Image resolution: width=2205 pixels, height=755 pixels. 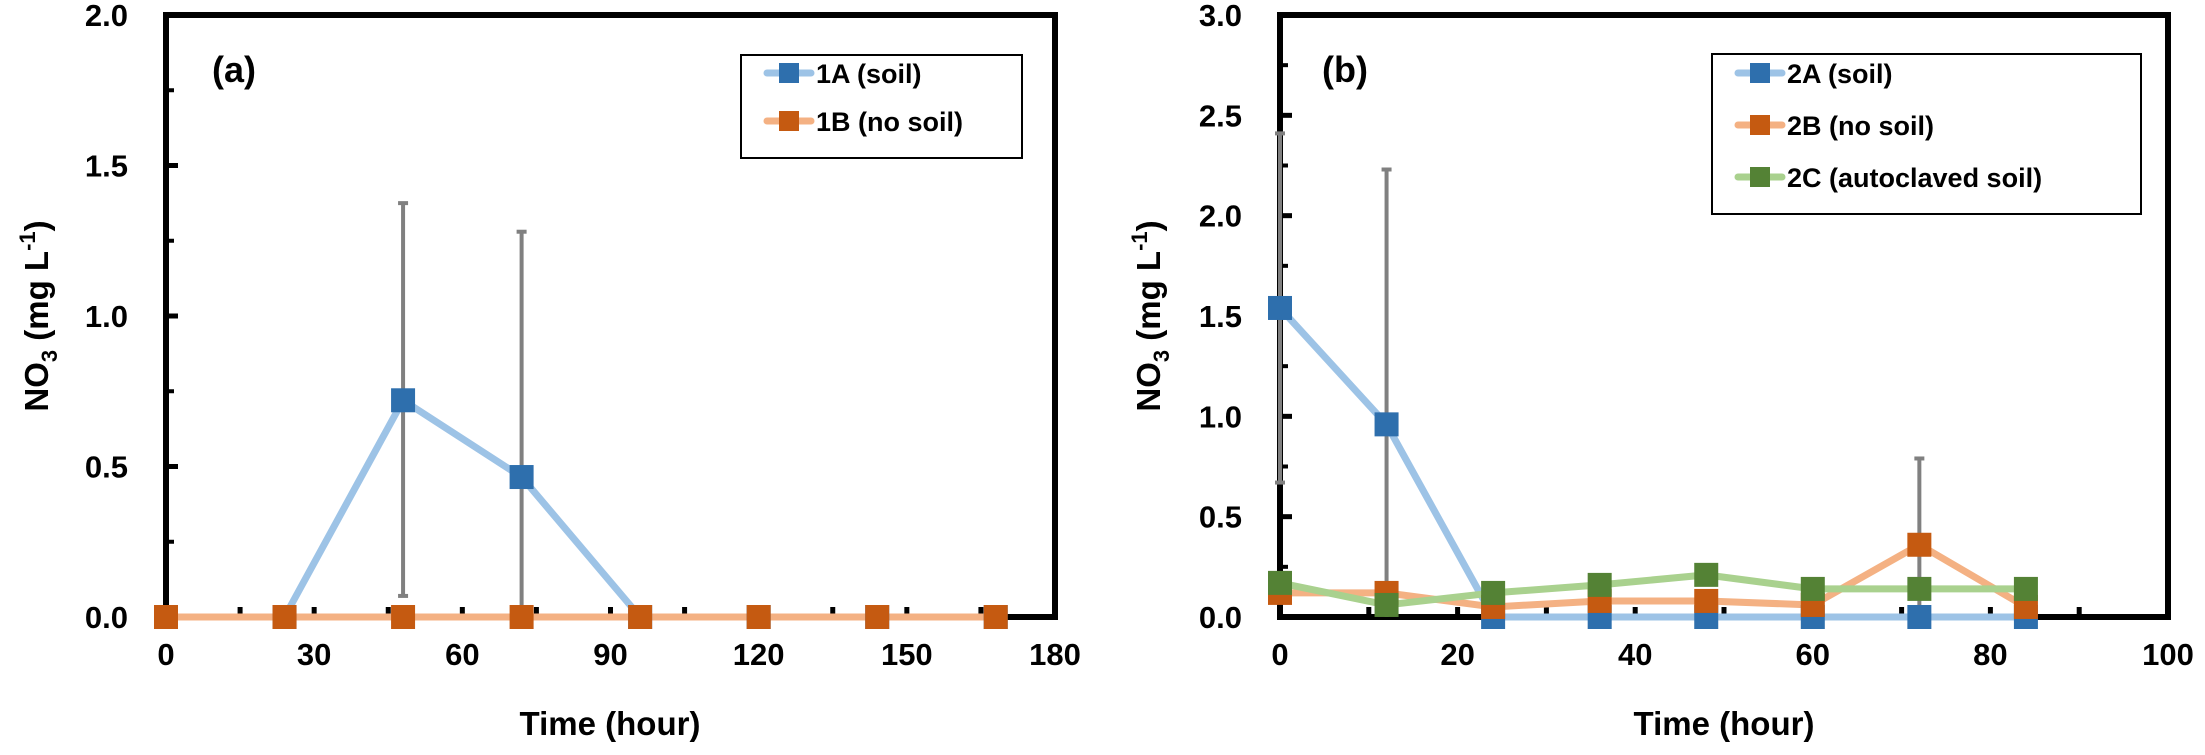 I want to click on legend-label: 2A (soil), so click(x=1840, y=74).